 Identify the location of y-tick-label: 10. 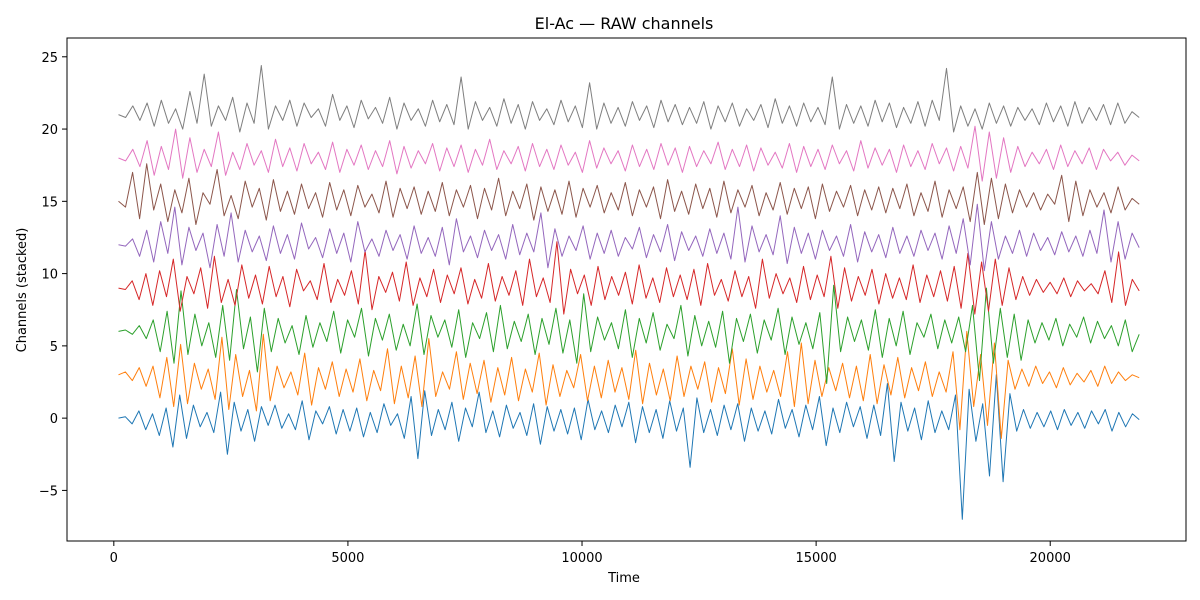
(49, 275).